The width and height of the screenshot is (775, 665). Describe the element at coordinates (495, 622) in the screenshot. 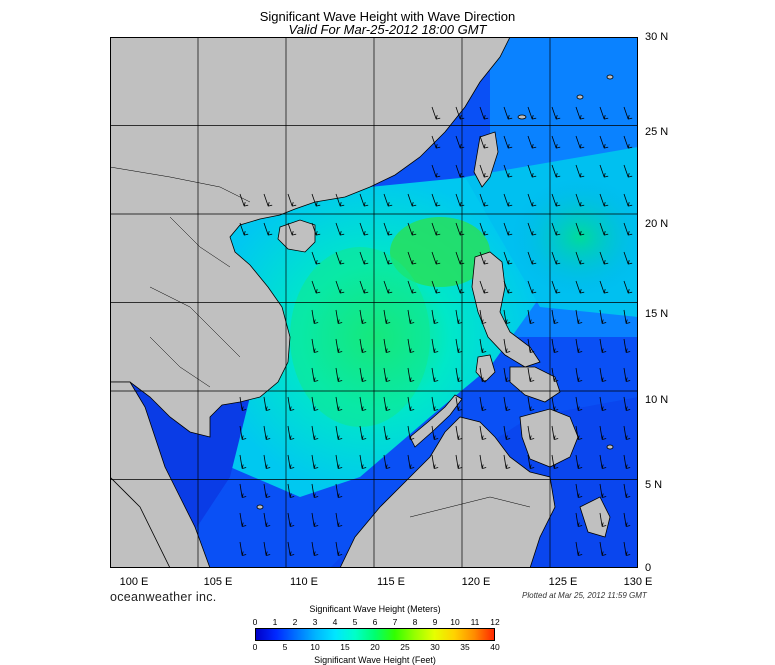

I see `meter-tick-label: 12` at that location.